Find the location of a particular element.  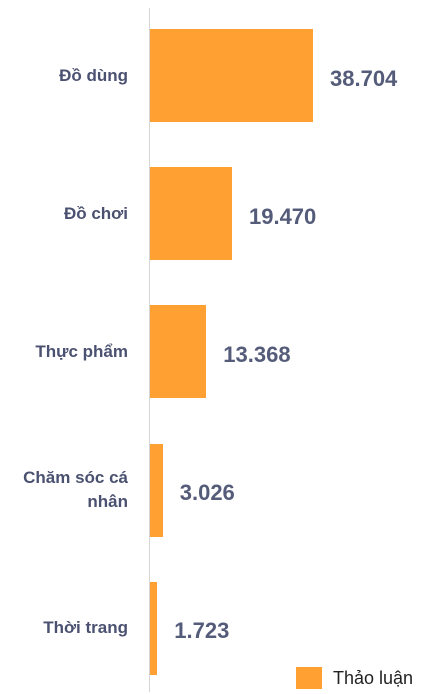

legend-label: Thảo luận is located at coordinates (373, 677).